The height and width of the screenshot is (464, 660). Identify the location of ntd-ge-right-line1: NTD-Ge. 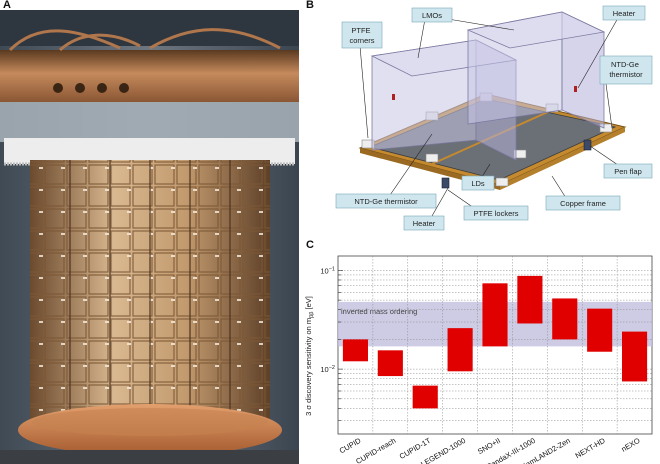
(625, 64).